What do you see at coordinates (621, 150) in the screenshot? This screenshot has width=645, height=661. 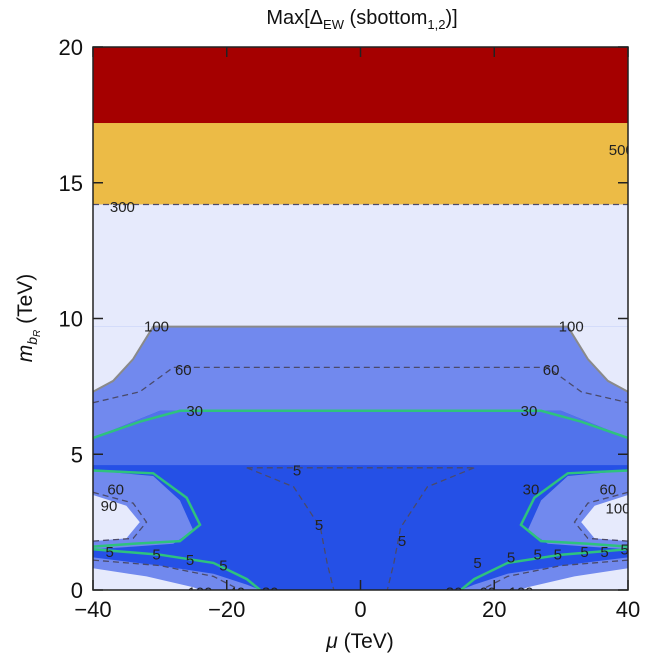 I see `contour-label: 500` at bounding box center [621, 150].